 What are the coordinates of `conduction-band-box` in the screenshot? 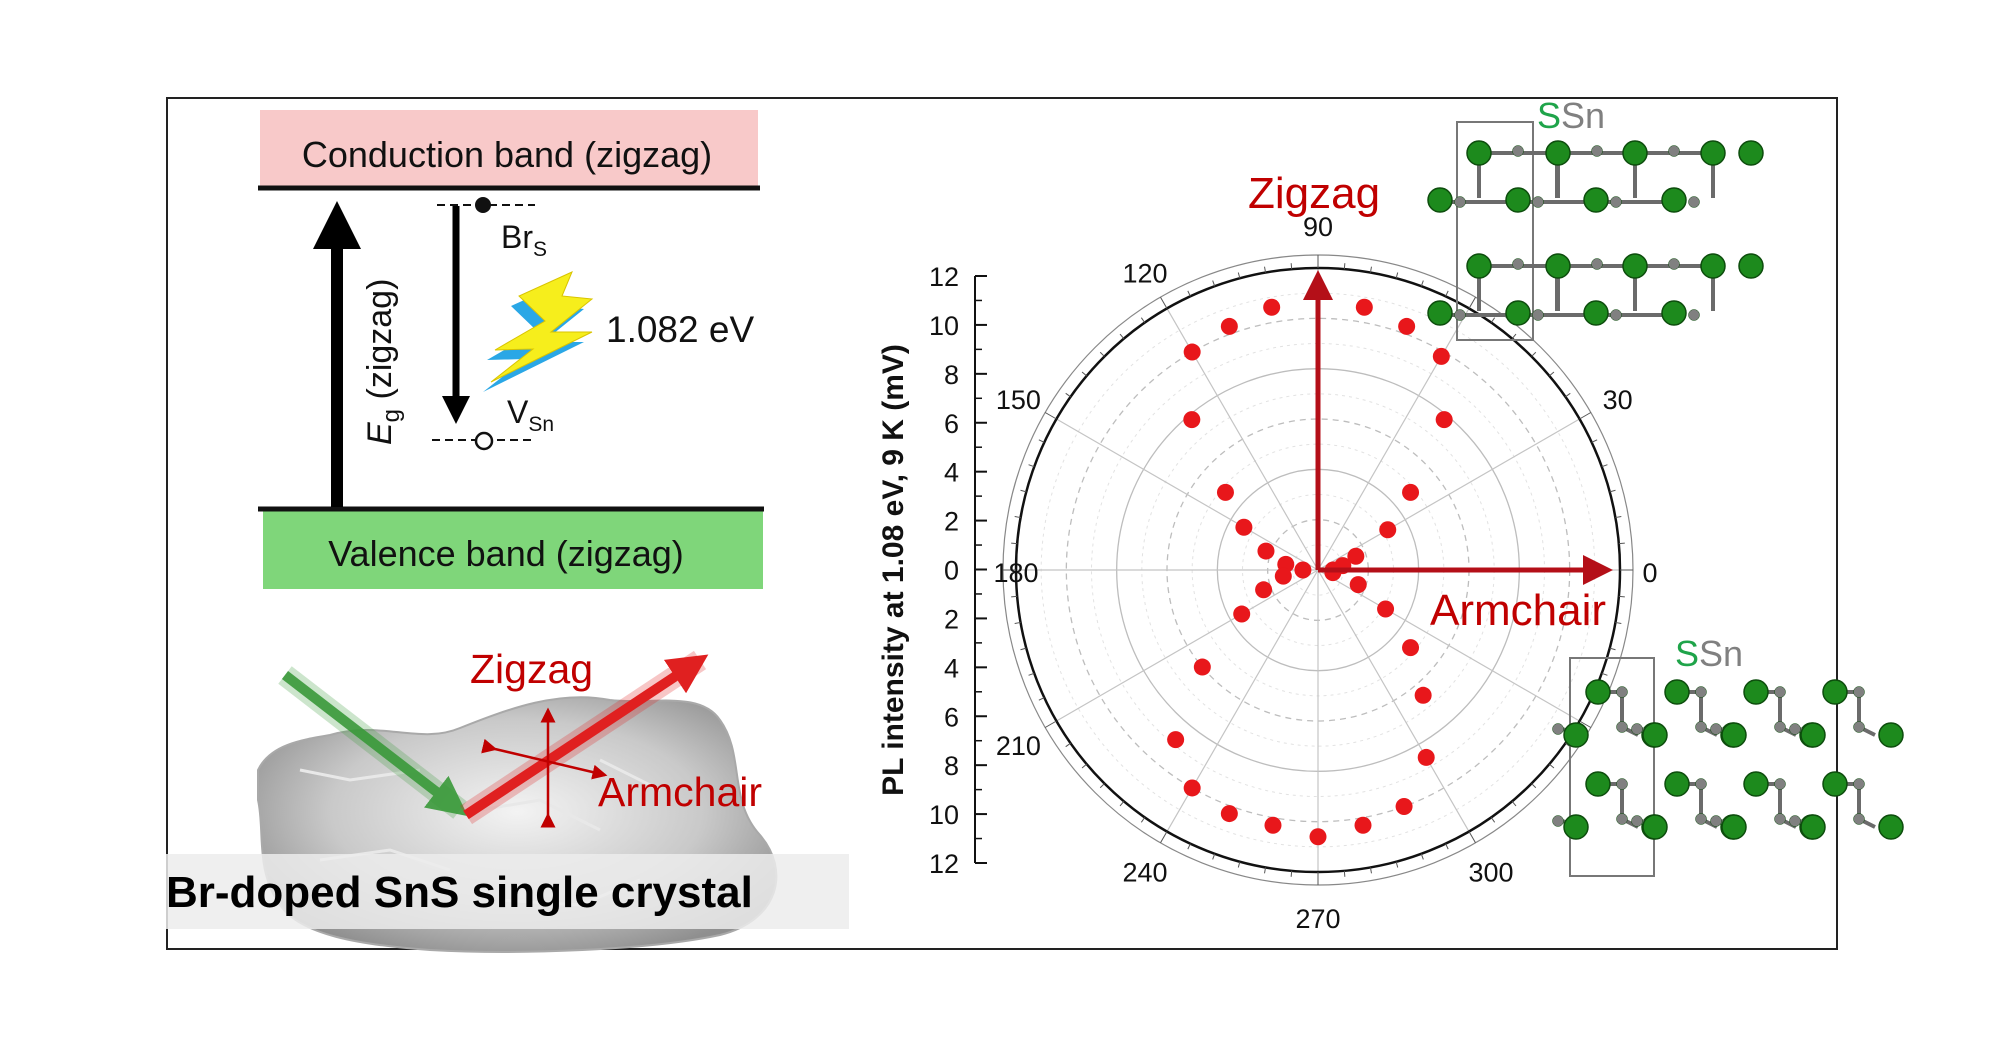 It's located at (509, 149).